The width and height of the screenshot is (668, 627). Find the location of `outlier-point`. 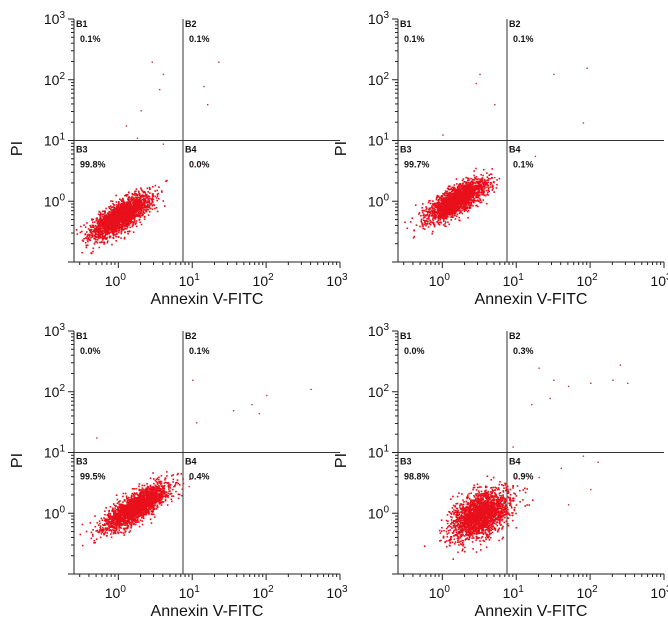

outlier-point is located at coordinates (163, 74).